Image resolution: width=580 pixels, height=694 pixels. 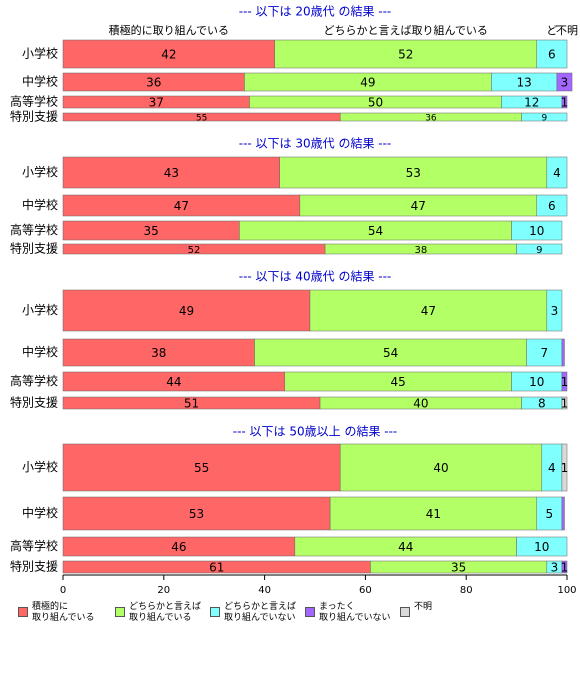 What do you see at coordinates (375, 103) in the screenshot?
I see `value-label: 50` at bounding box center [375, 103].